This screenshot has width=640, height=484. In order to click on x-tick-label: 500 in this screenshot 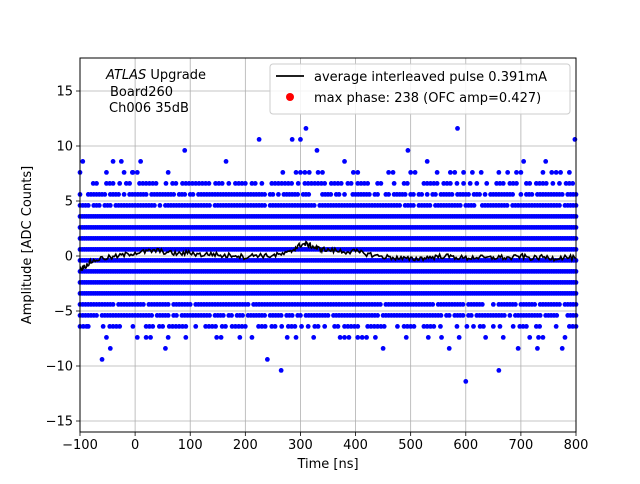, I will do `click(410, 445)`.